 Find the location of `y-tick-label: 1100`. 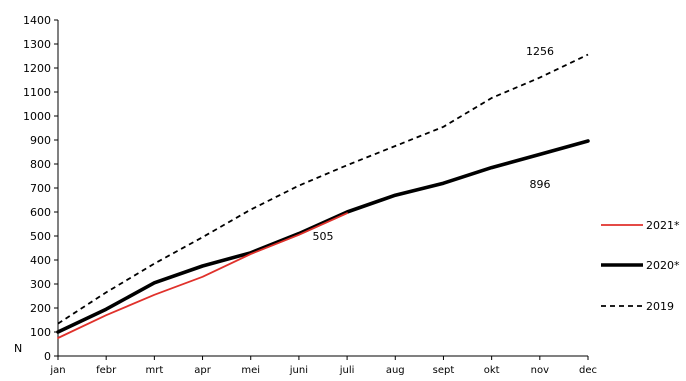

y-tick-label: 1100 is located at coordinates (37, 92).